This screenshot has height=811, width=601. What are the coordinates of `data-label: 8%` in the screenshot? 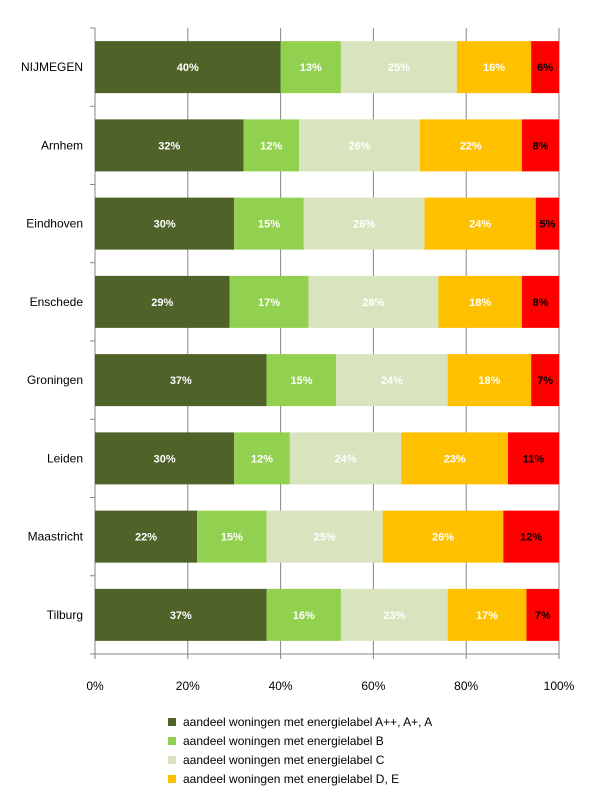 It's located at (540, 303).